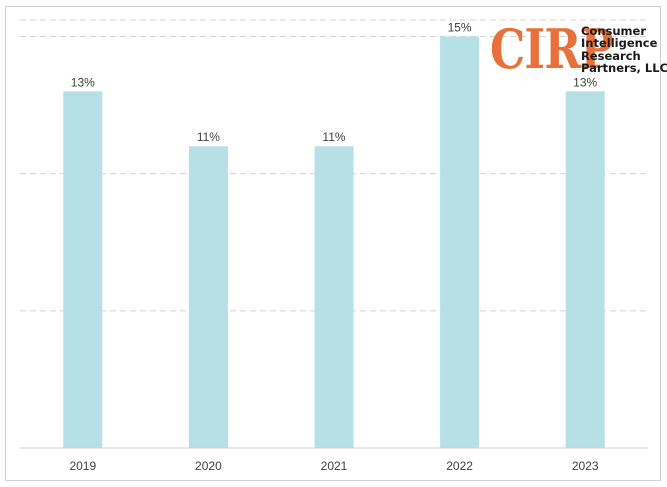  Describe the element at coordinates (585, 82) in the screenshot. I see `data-label-2023: 13%` at that location.